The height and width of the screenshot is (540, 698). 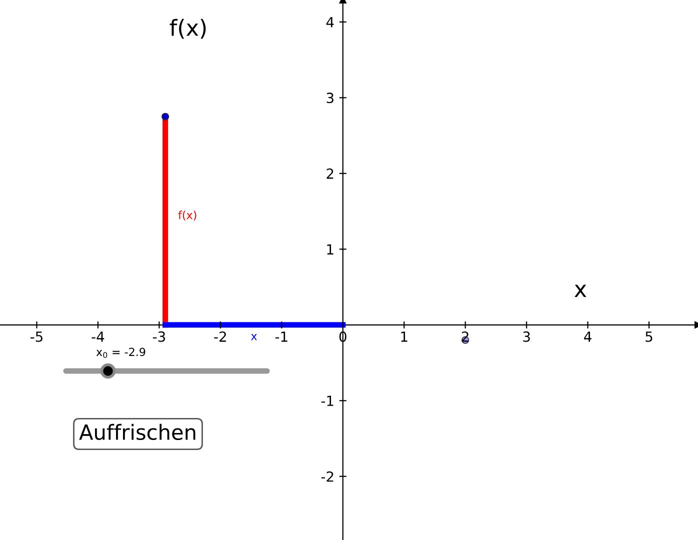 What do you see at coordinates (649, 337) in the screenshot?
I see `x-tick-label: 5` at bounding box center [649, 337].